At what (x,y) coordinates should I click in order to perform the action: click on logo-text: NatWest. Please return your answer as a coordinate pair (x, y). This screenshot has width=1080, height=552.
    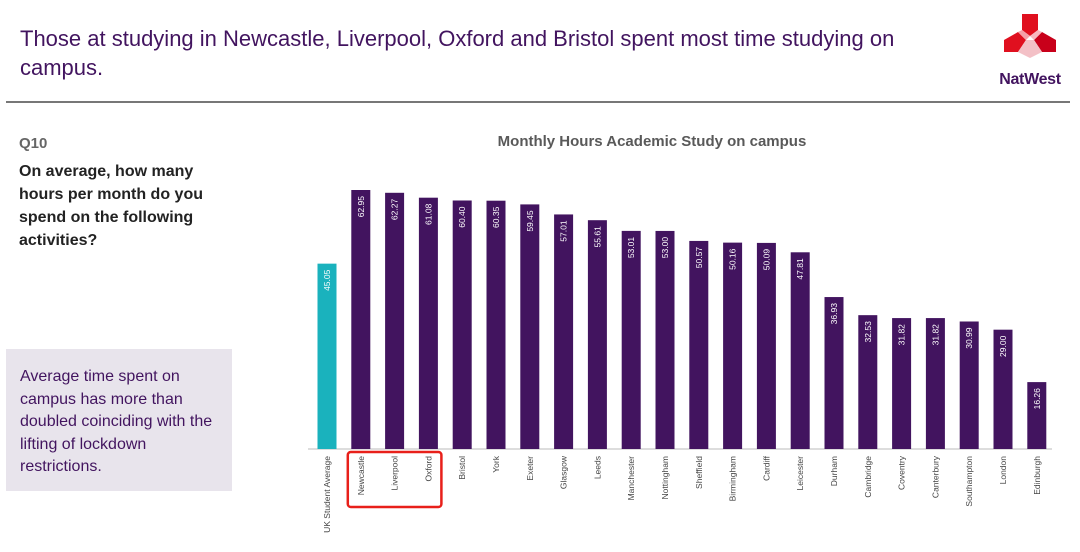
    Looking at the image, I should click on (1030, 79).